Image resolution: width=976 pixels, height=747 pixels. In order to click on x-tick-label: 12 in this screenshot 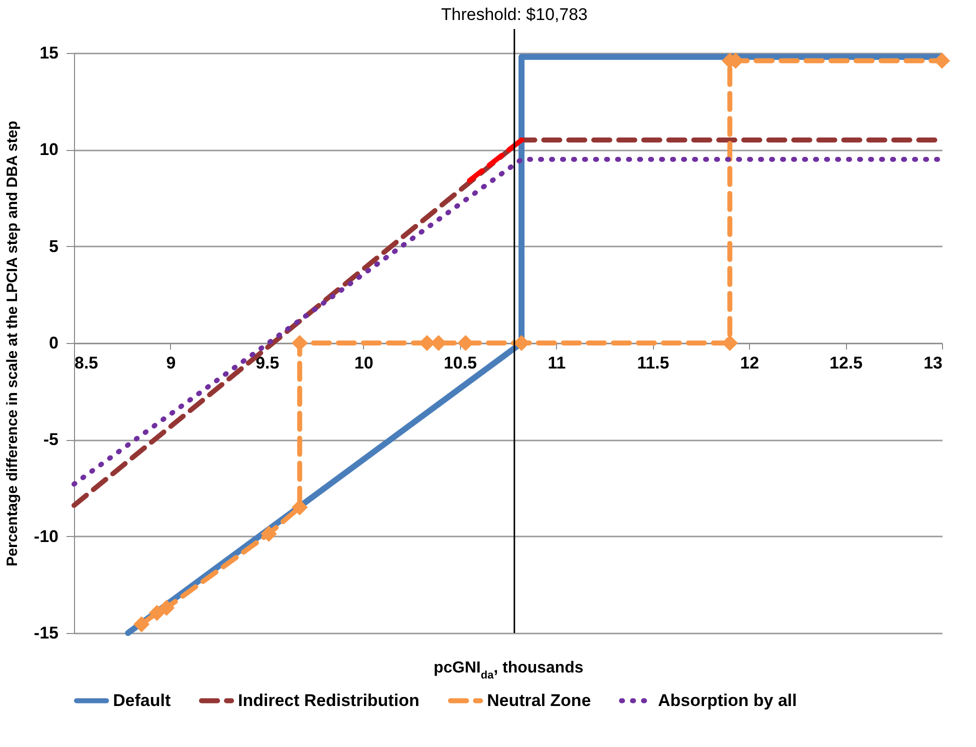, I will do `click(750, 363)`.